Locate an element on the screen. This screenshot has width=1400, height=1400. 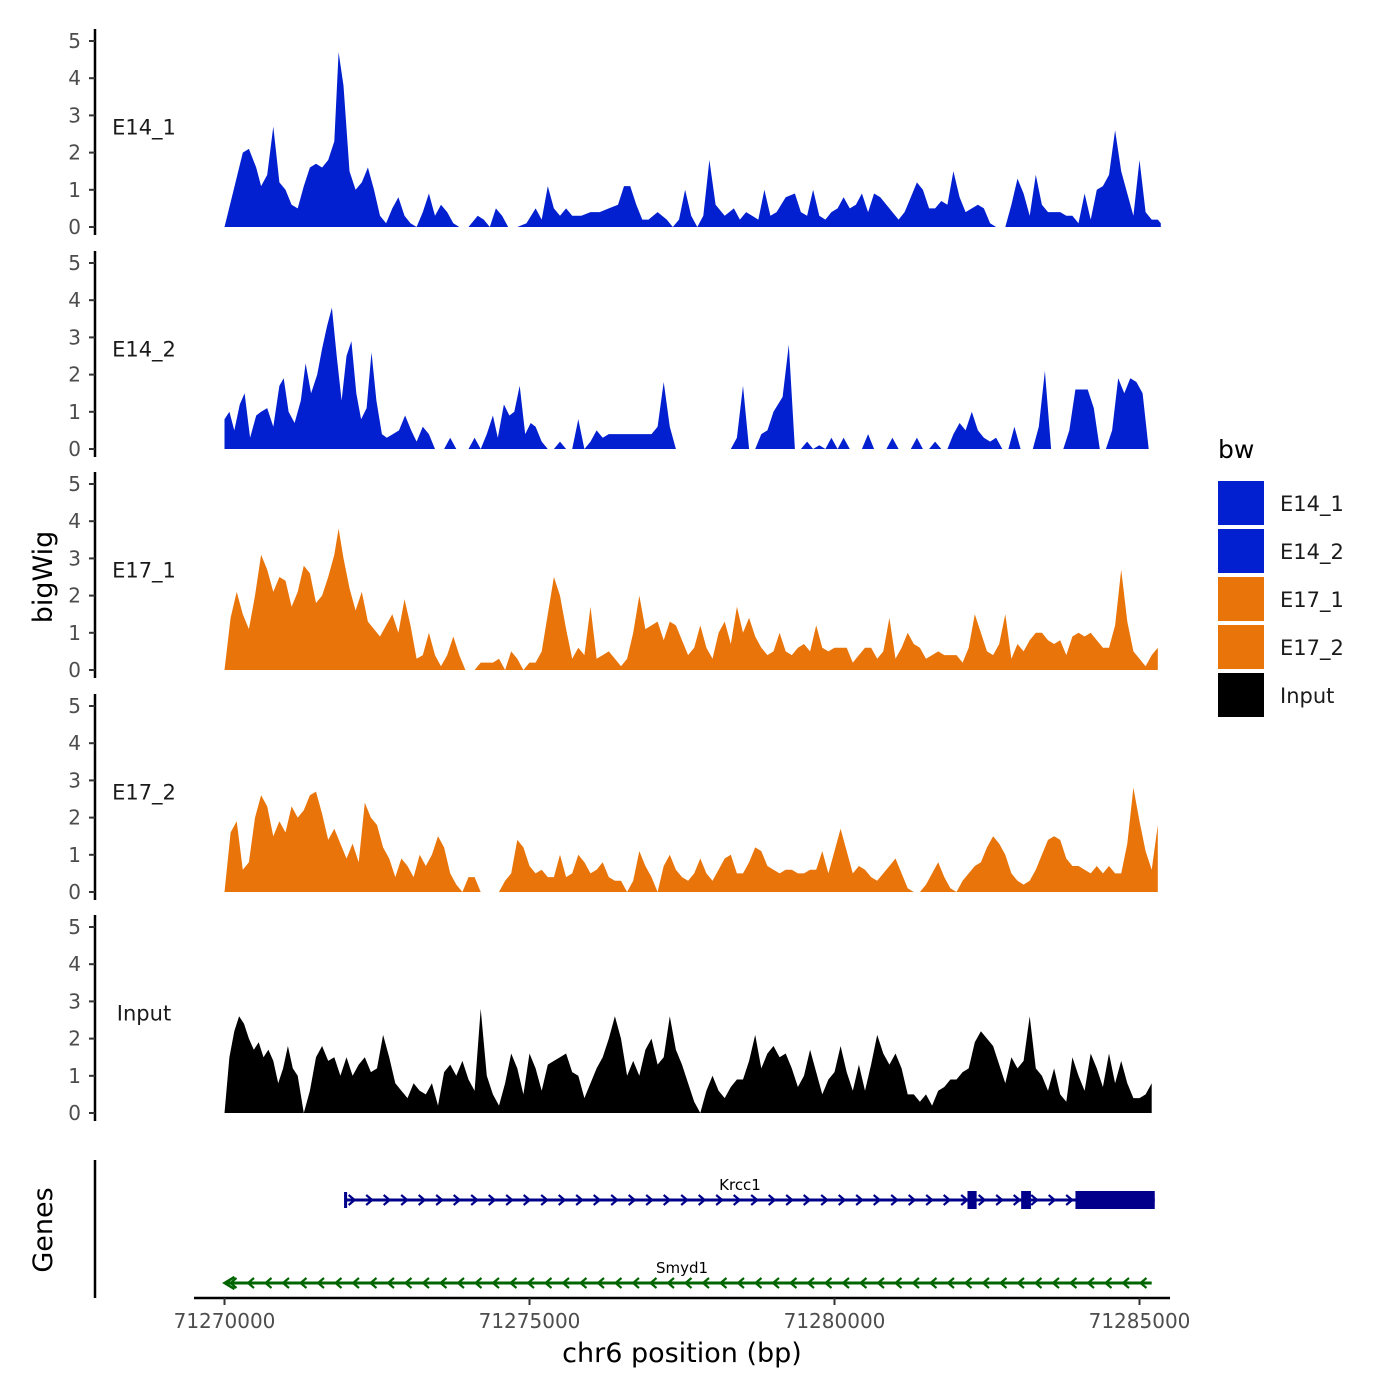
legend-item-Input: Input is located at coordinates (1276, 695).